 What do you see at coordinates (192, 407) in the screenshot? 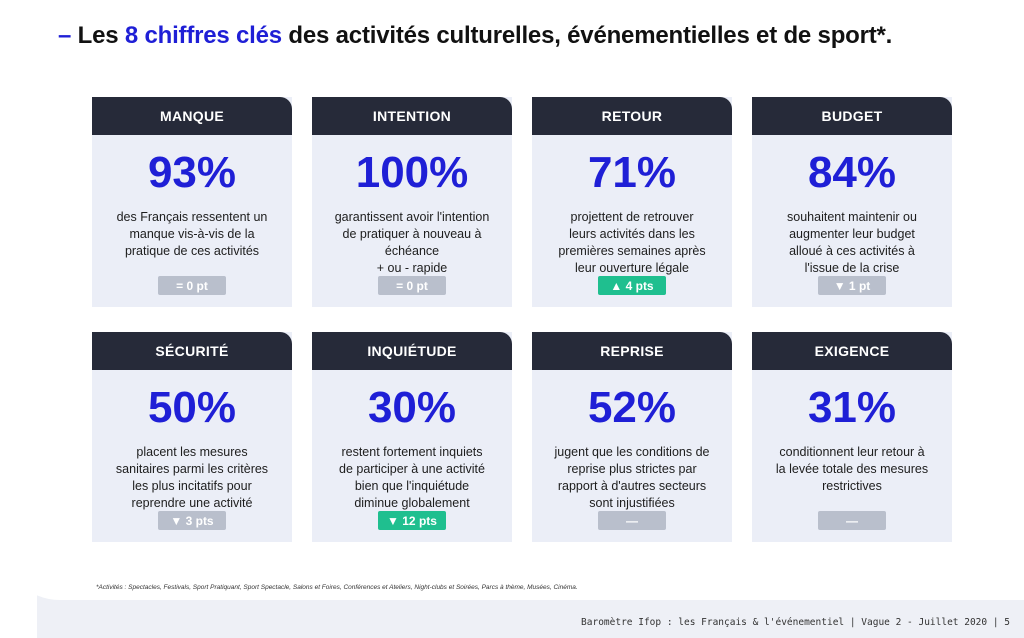
I see `card-value: 50%` at bounding box center [192, 407].